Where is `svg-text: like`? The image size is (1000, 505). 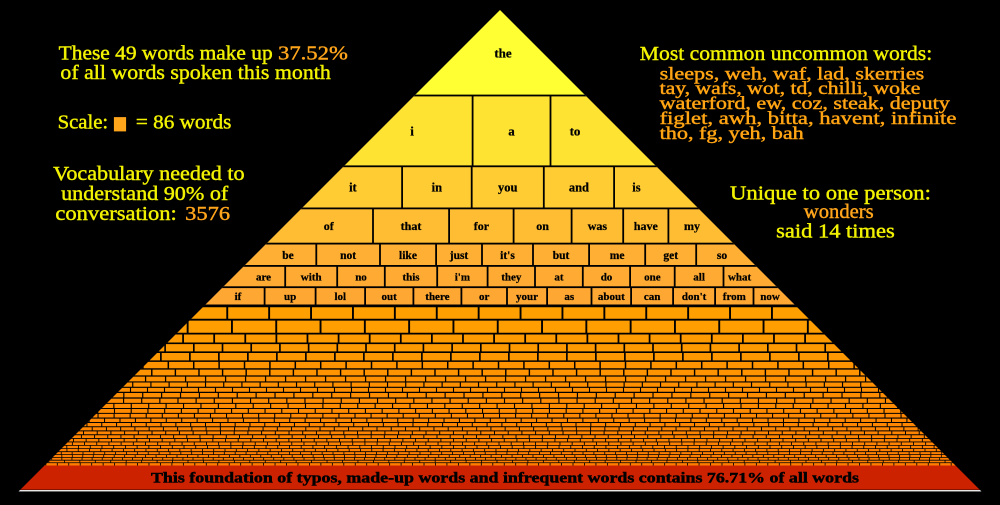
svg-text: like is located at coordinates (408, 256).